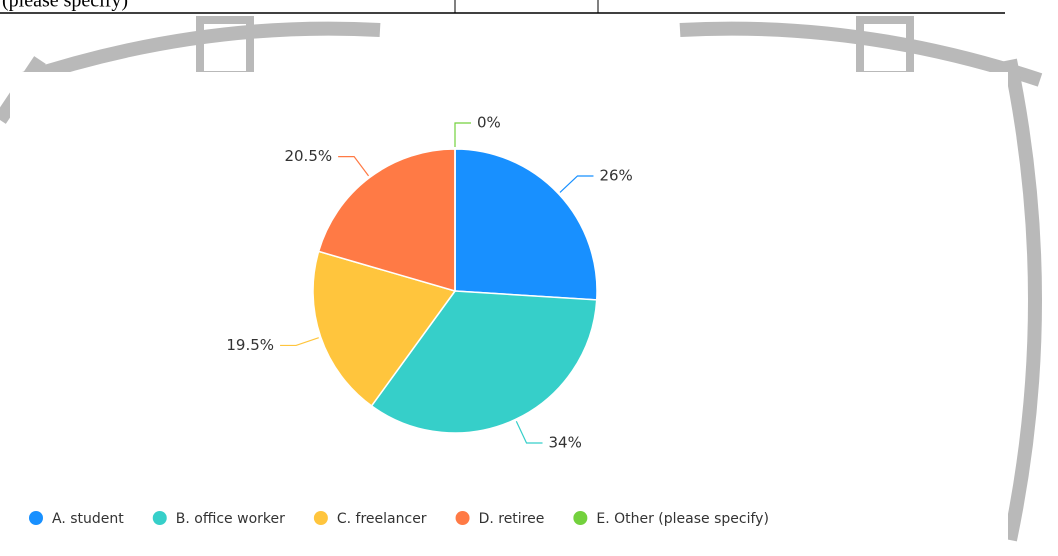  I want to click on legend-label: E. Other (please specify), so click(682, 519).